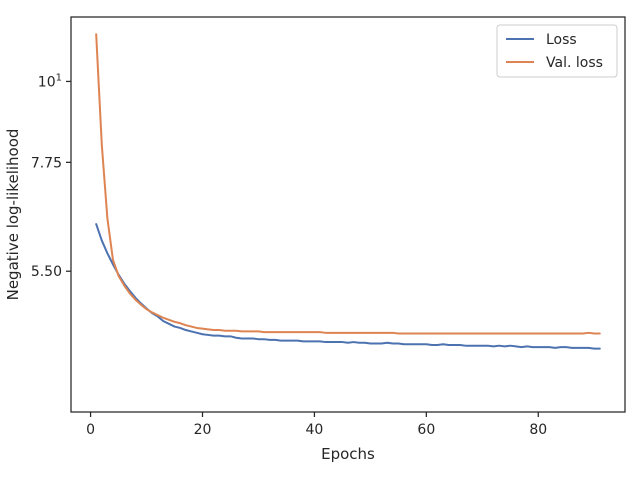 The image size is (640, 480). Describe the element at coordinates (13, 215) in the screenshot. I see `y-axis-title: Negative log-likelihood` at that location.